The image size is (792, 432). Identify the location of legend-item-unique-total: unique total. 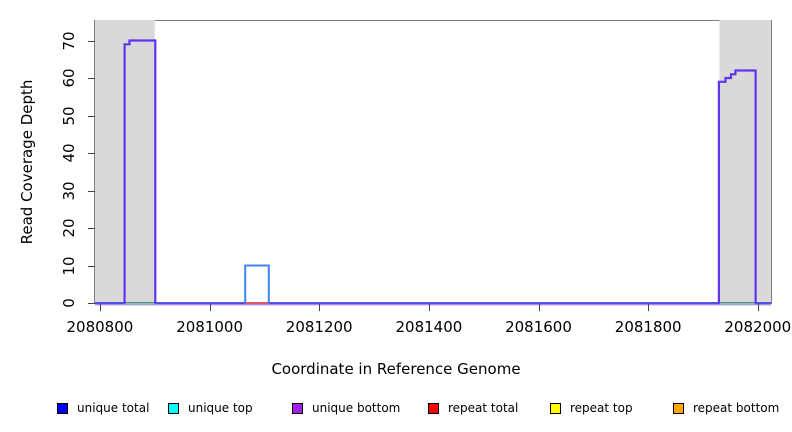
(103, 408).